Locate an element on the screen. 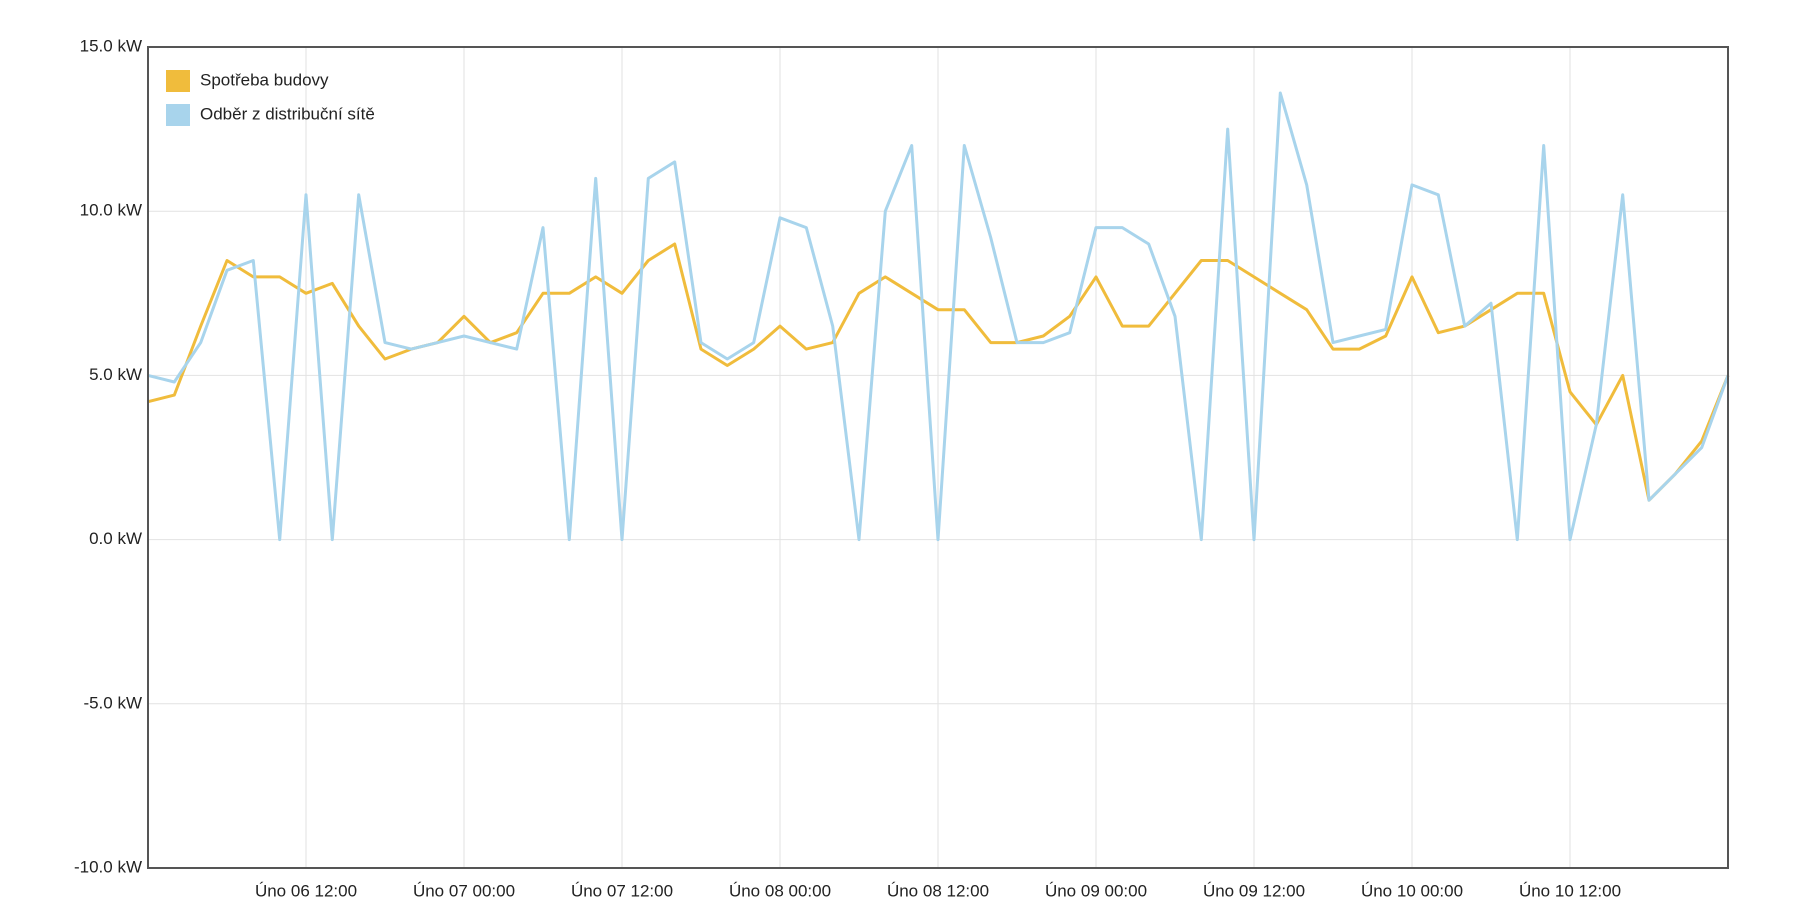  x-tick-label: Úno 08 00:00 is located at coordinates (780, 890).